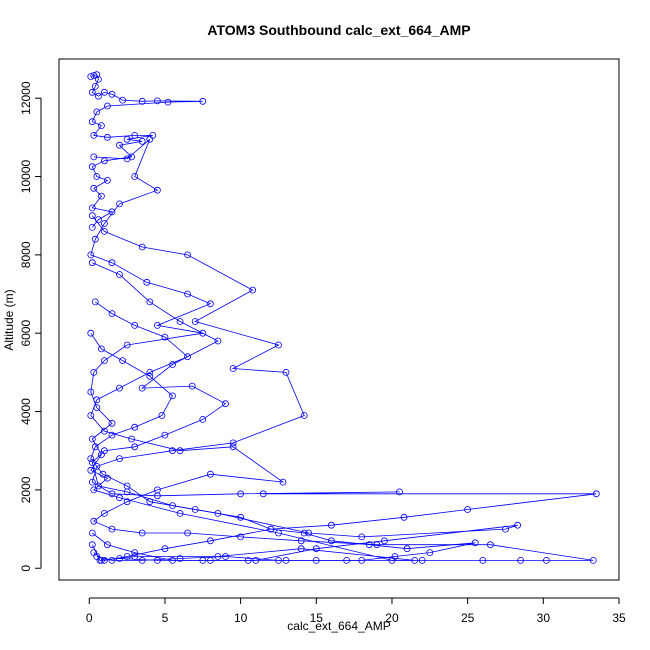  Describe the element at coordinates (165, 618) in the screenshot. I see `x-tick-label: 5` at that location.